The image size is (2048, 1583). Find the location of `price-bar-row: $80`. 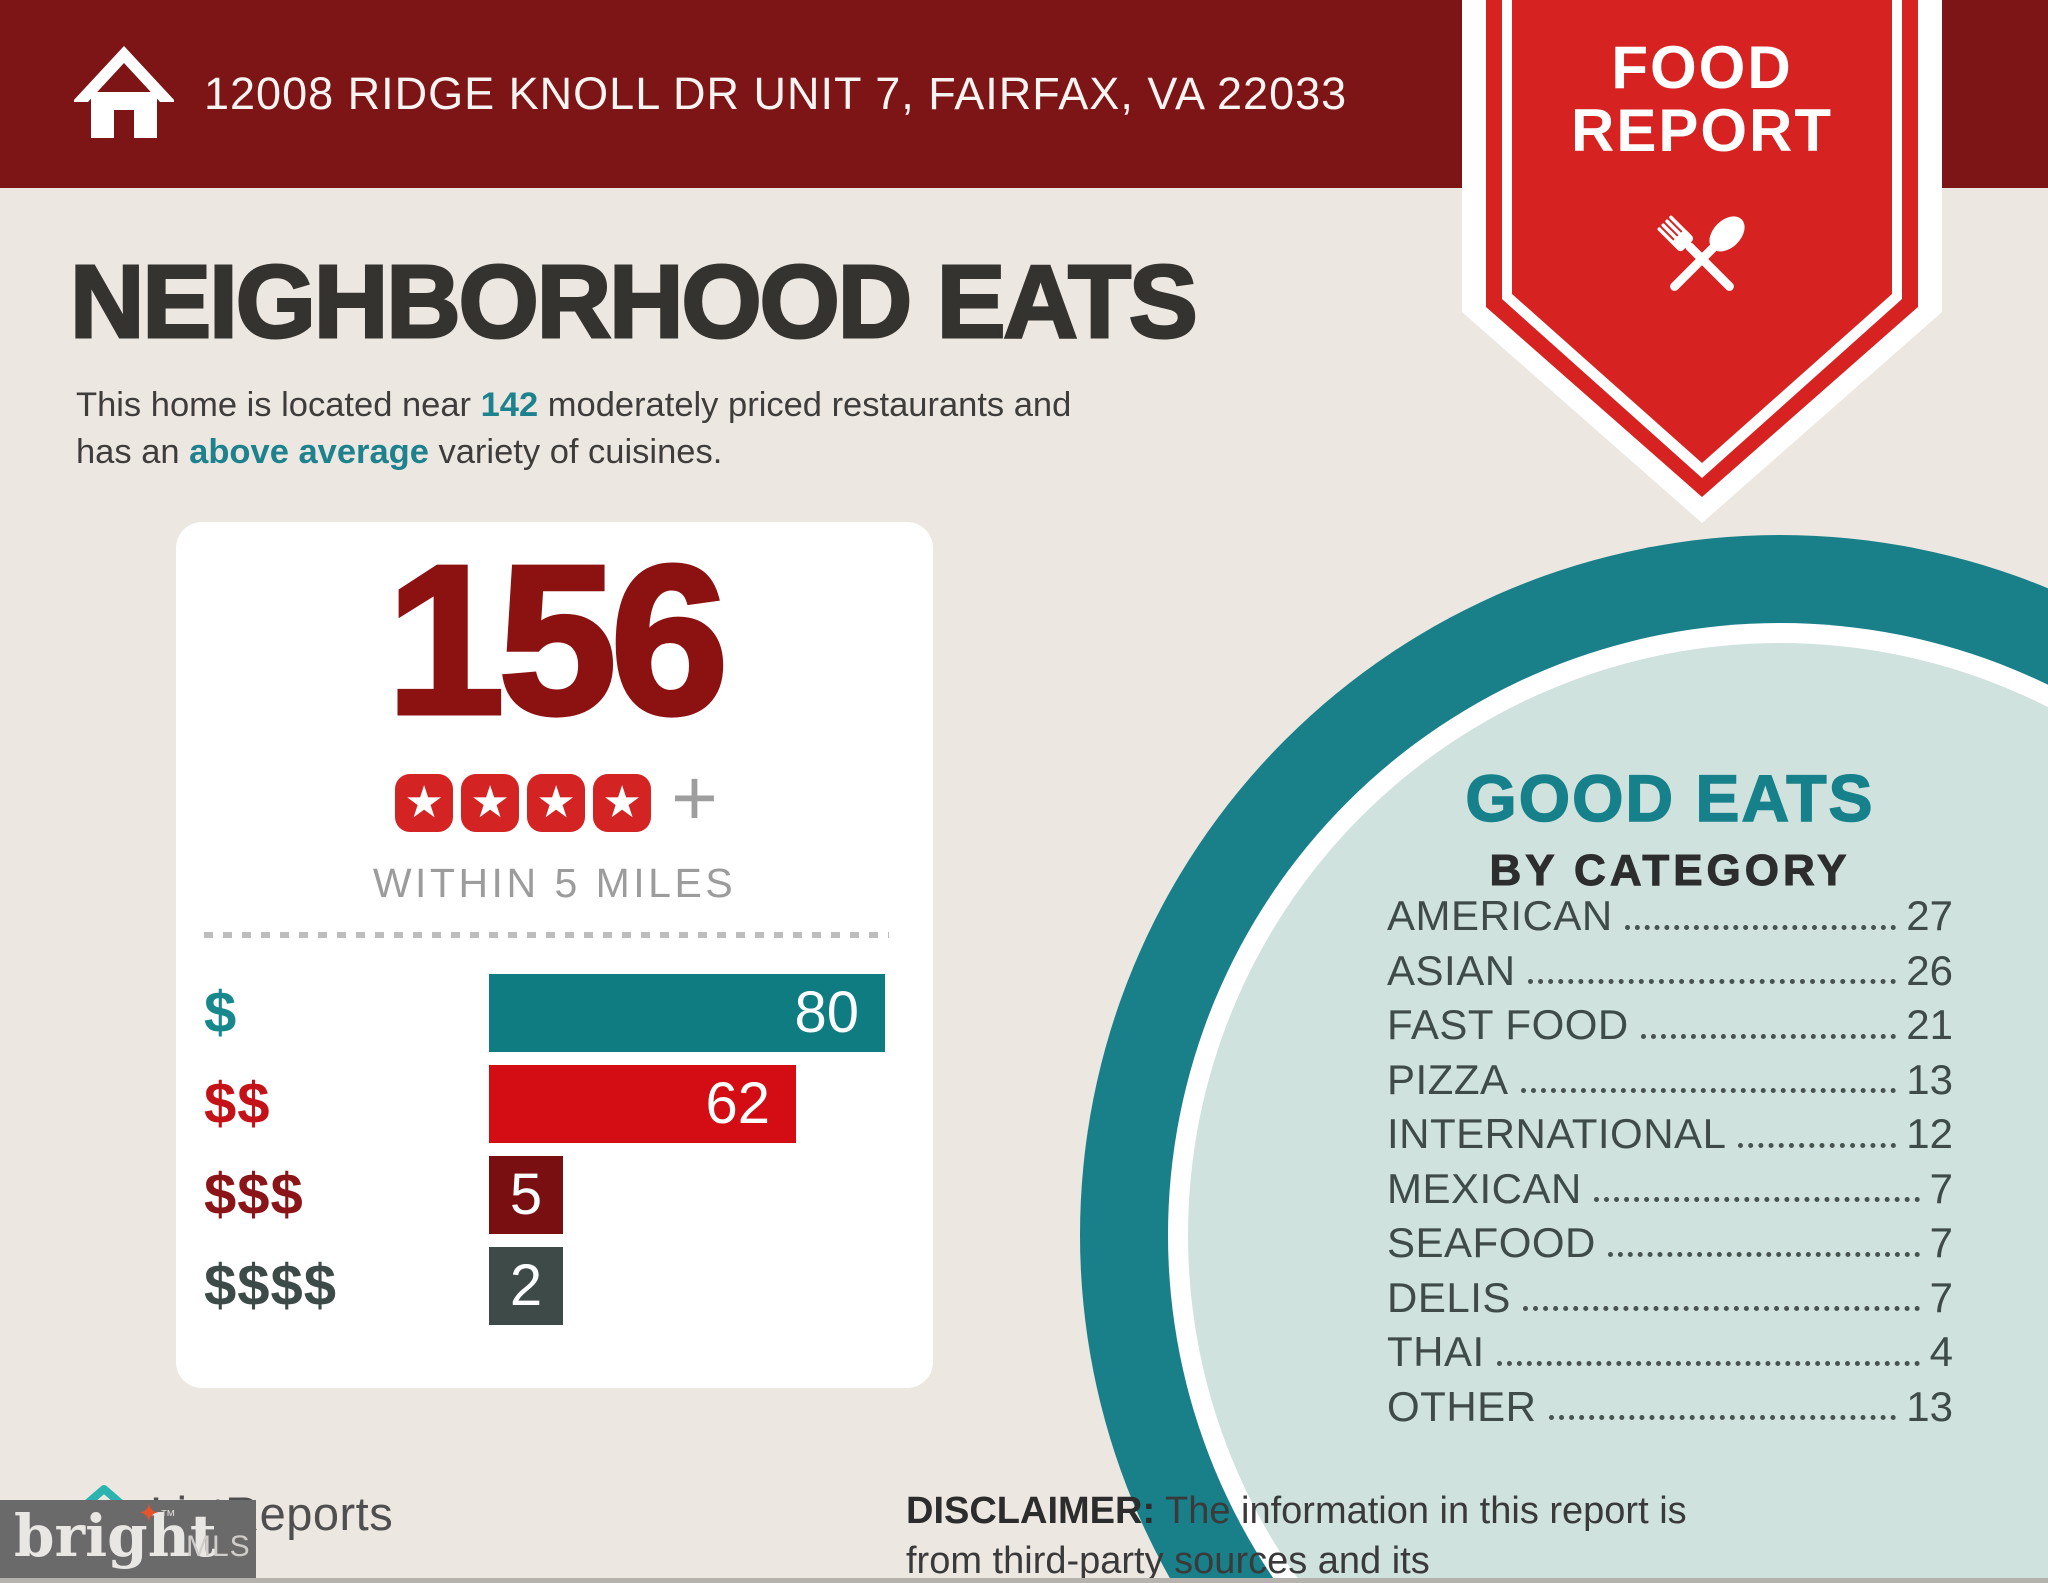

price-bar-row: $80 is located at coordinates (546, 1013).